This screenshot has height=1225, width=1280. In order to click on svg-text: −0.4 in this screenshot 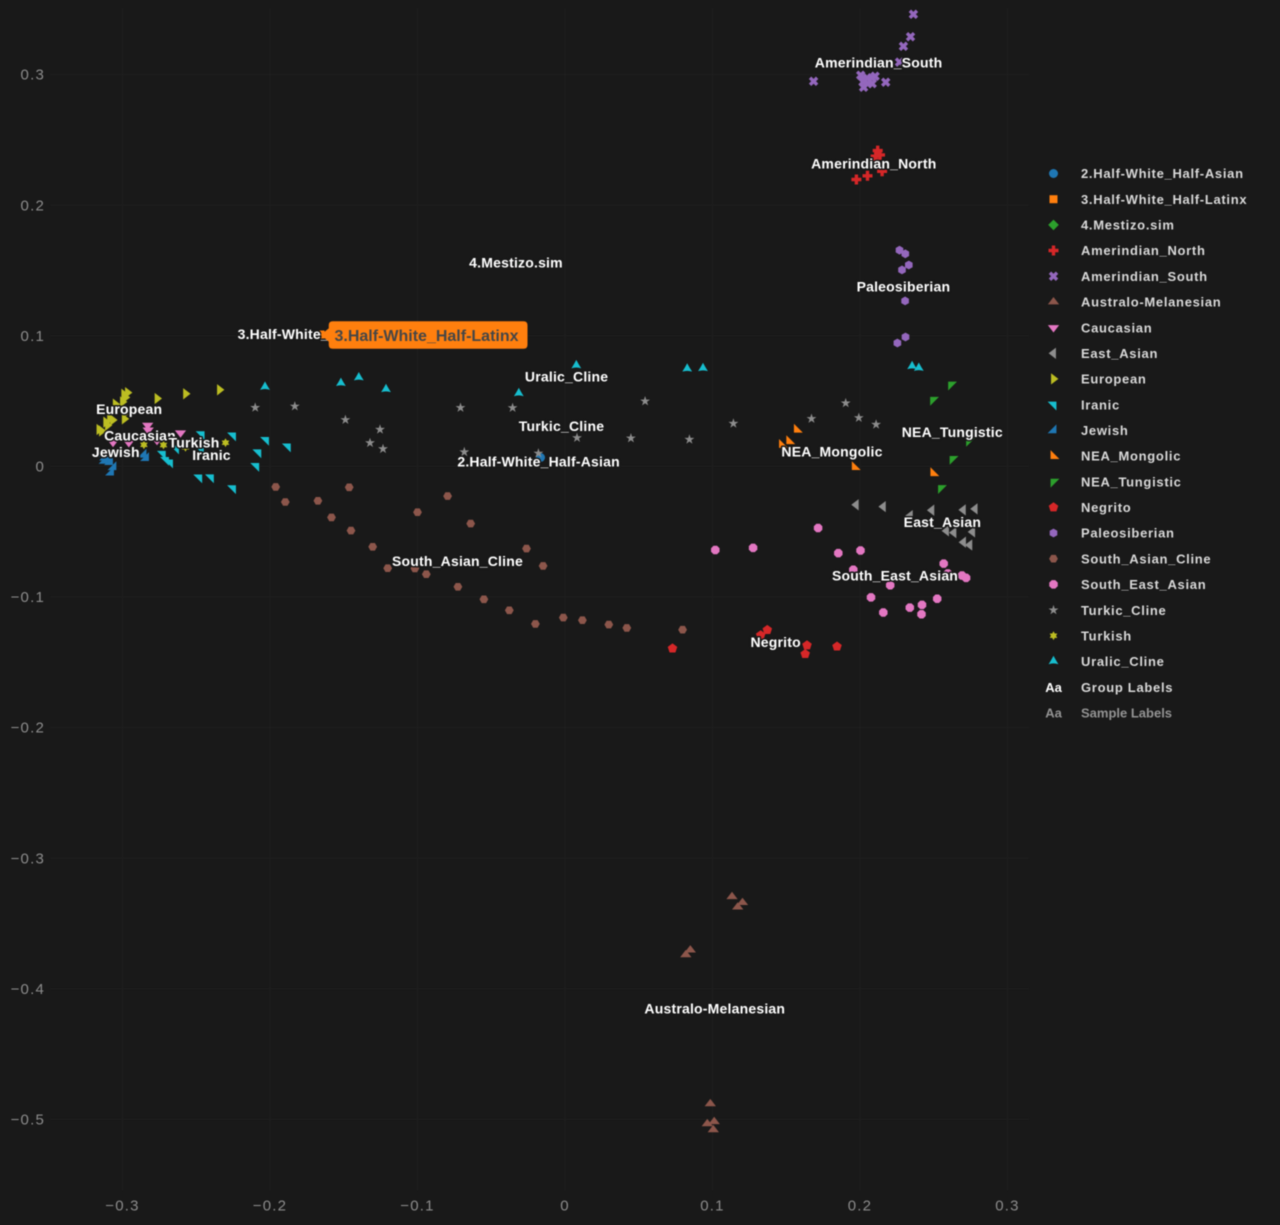, I will do `click(28, 989)`.